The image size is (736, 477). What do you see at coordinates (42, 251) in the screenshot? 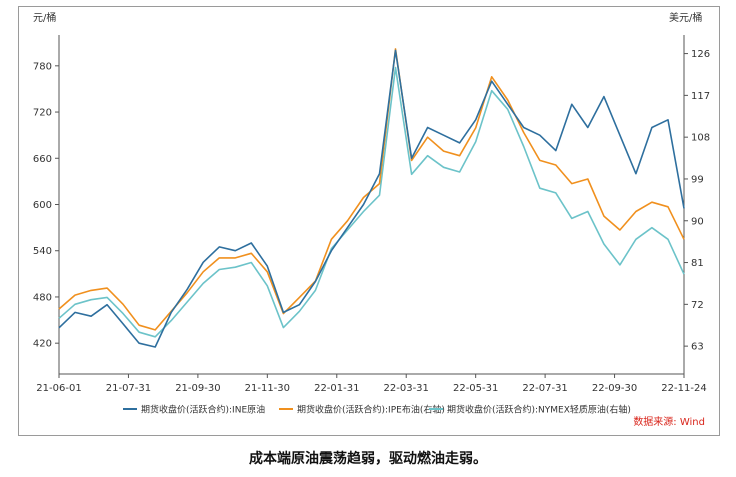
I see `left-tick-label: 540` at bounding box center [42, 251].